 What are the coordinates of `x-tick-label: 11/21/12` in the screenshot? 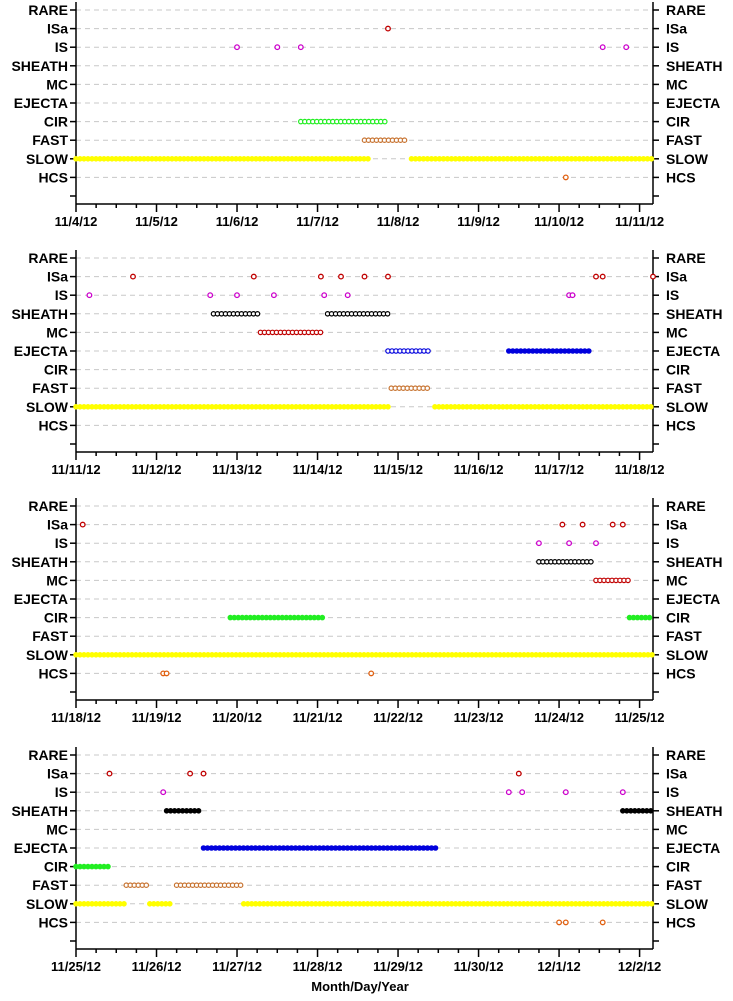 It's located at (318, 717).